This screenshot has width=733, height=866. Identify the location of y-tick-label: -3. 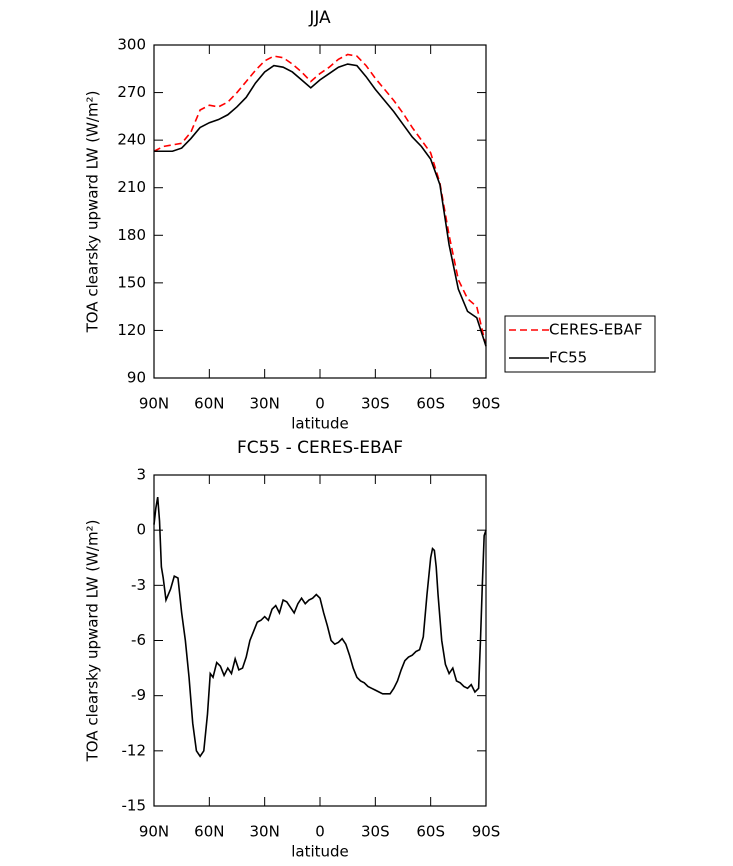
(138, 585).